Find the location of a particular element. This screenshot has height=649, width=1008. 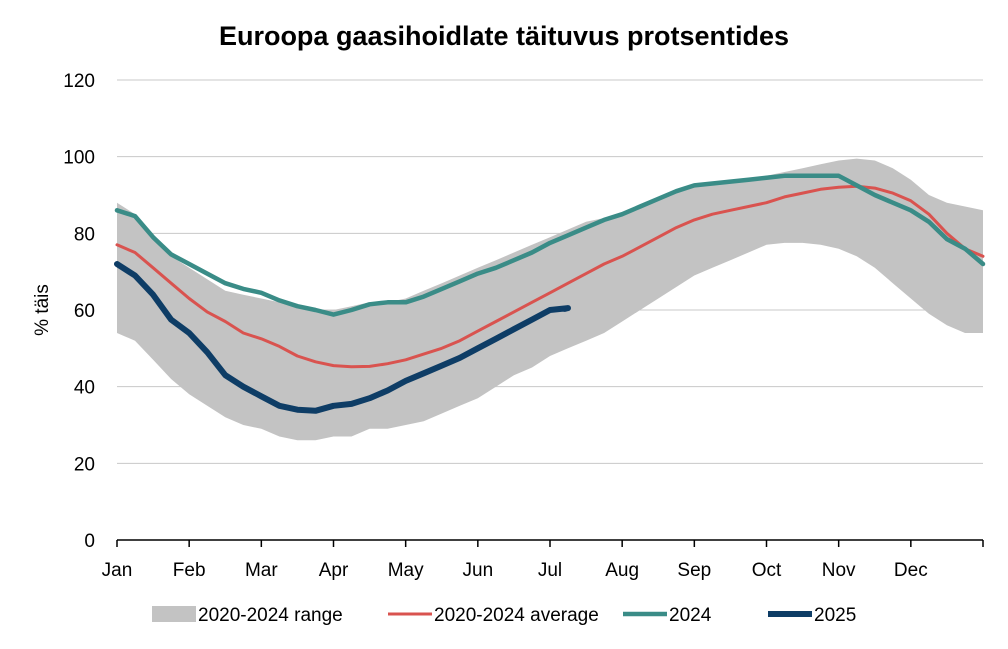

x-tick-label: Apr is located at coordinates (334, 570).